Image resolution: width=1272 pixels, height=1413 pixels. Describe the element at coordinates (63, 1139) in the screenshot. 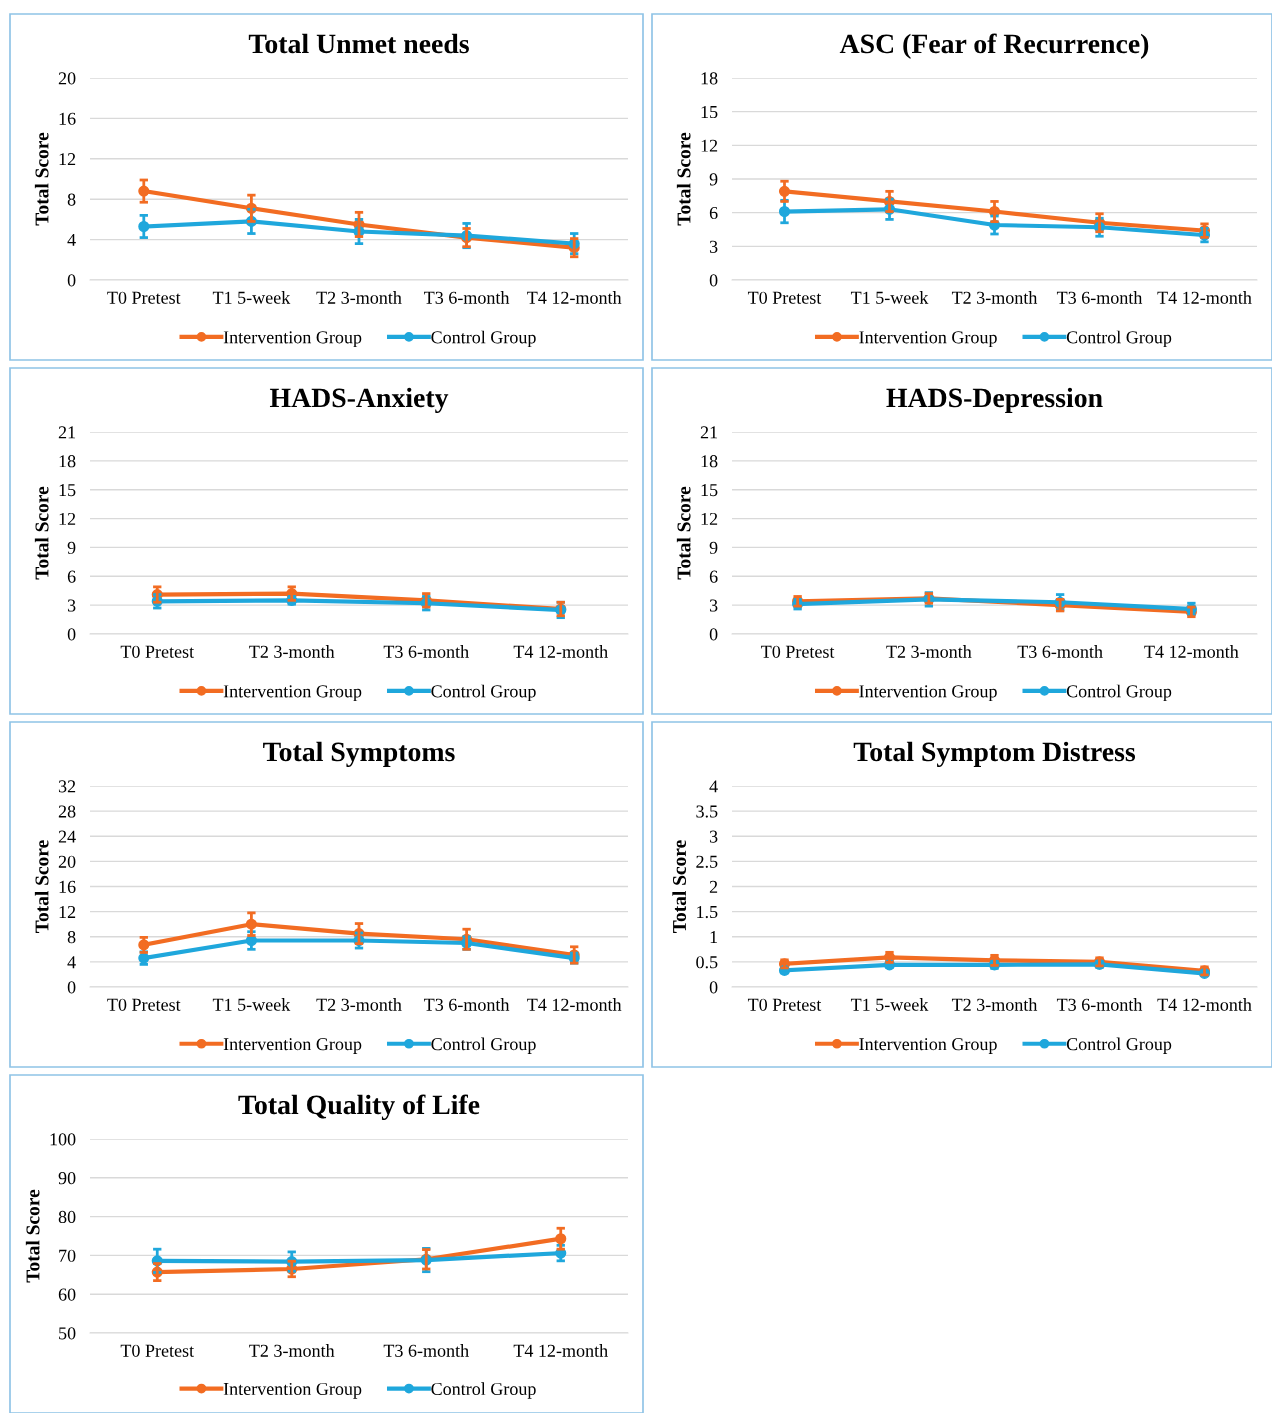

I see `y-tick-label: 100` at that location.